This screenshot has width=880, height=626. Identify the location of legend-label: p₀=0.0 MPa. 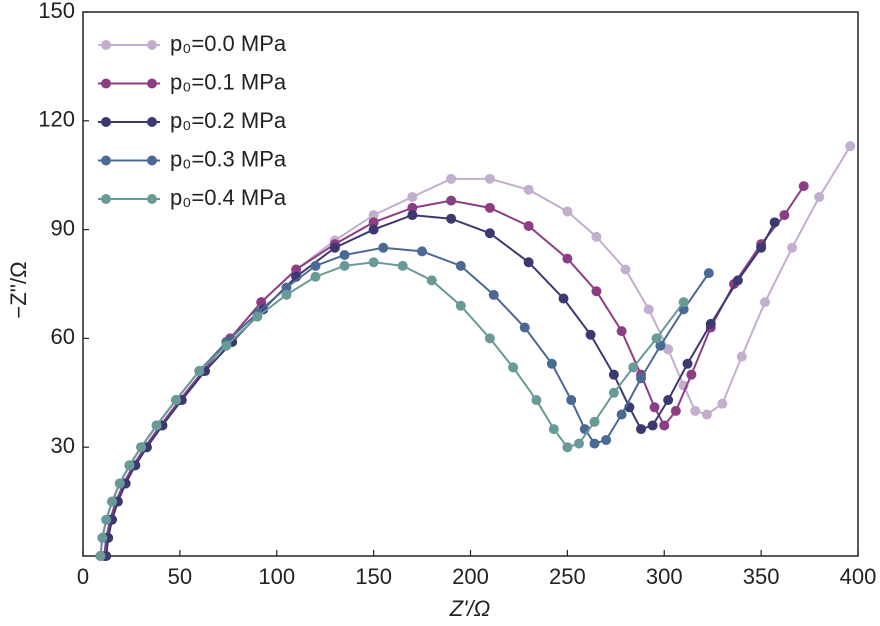
(228, 43).